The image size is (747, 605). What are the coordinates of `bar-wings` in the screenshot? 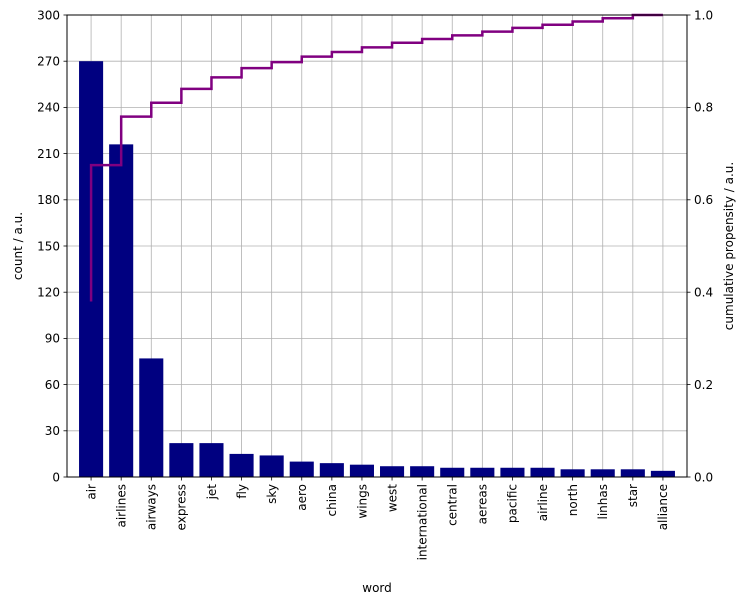 It's located at (361, 470).